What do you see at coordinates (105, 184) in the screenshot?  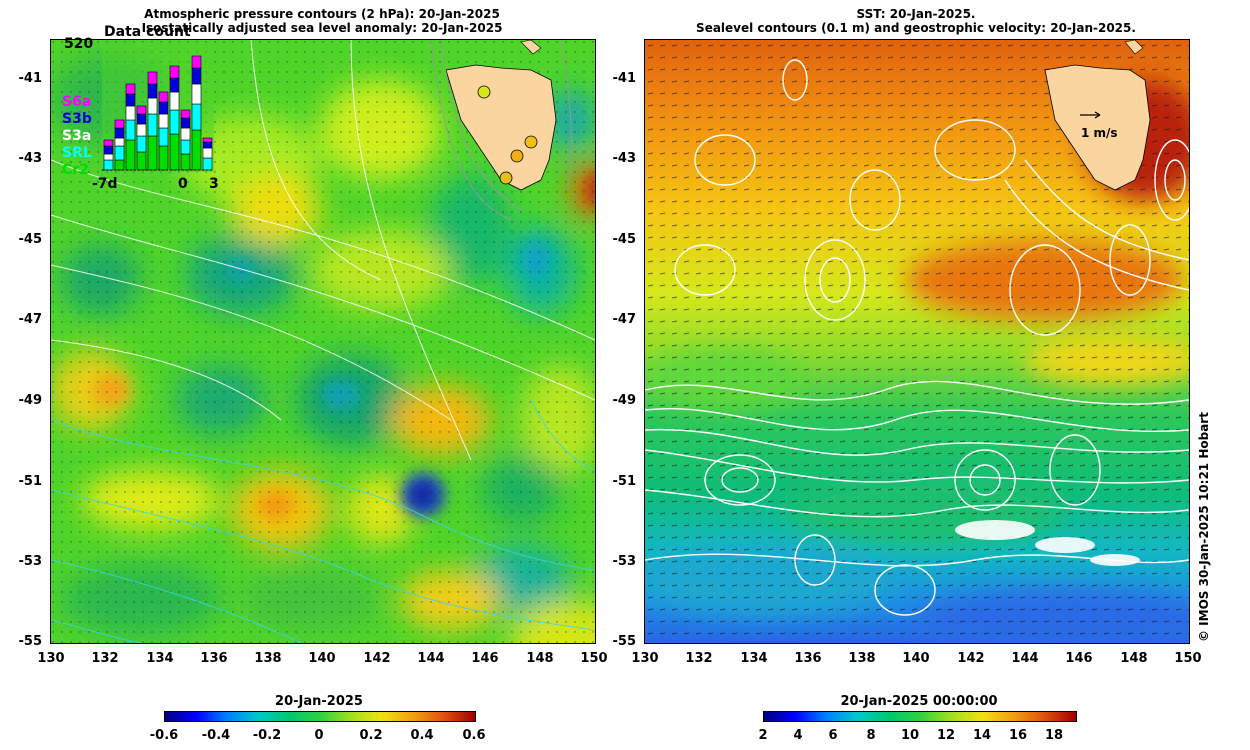 I see `inset-x-start: -7d` at bounding box center [105, 184].